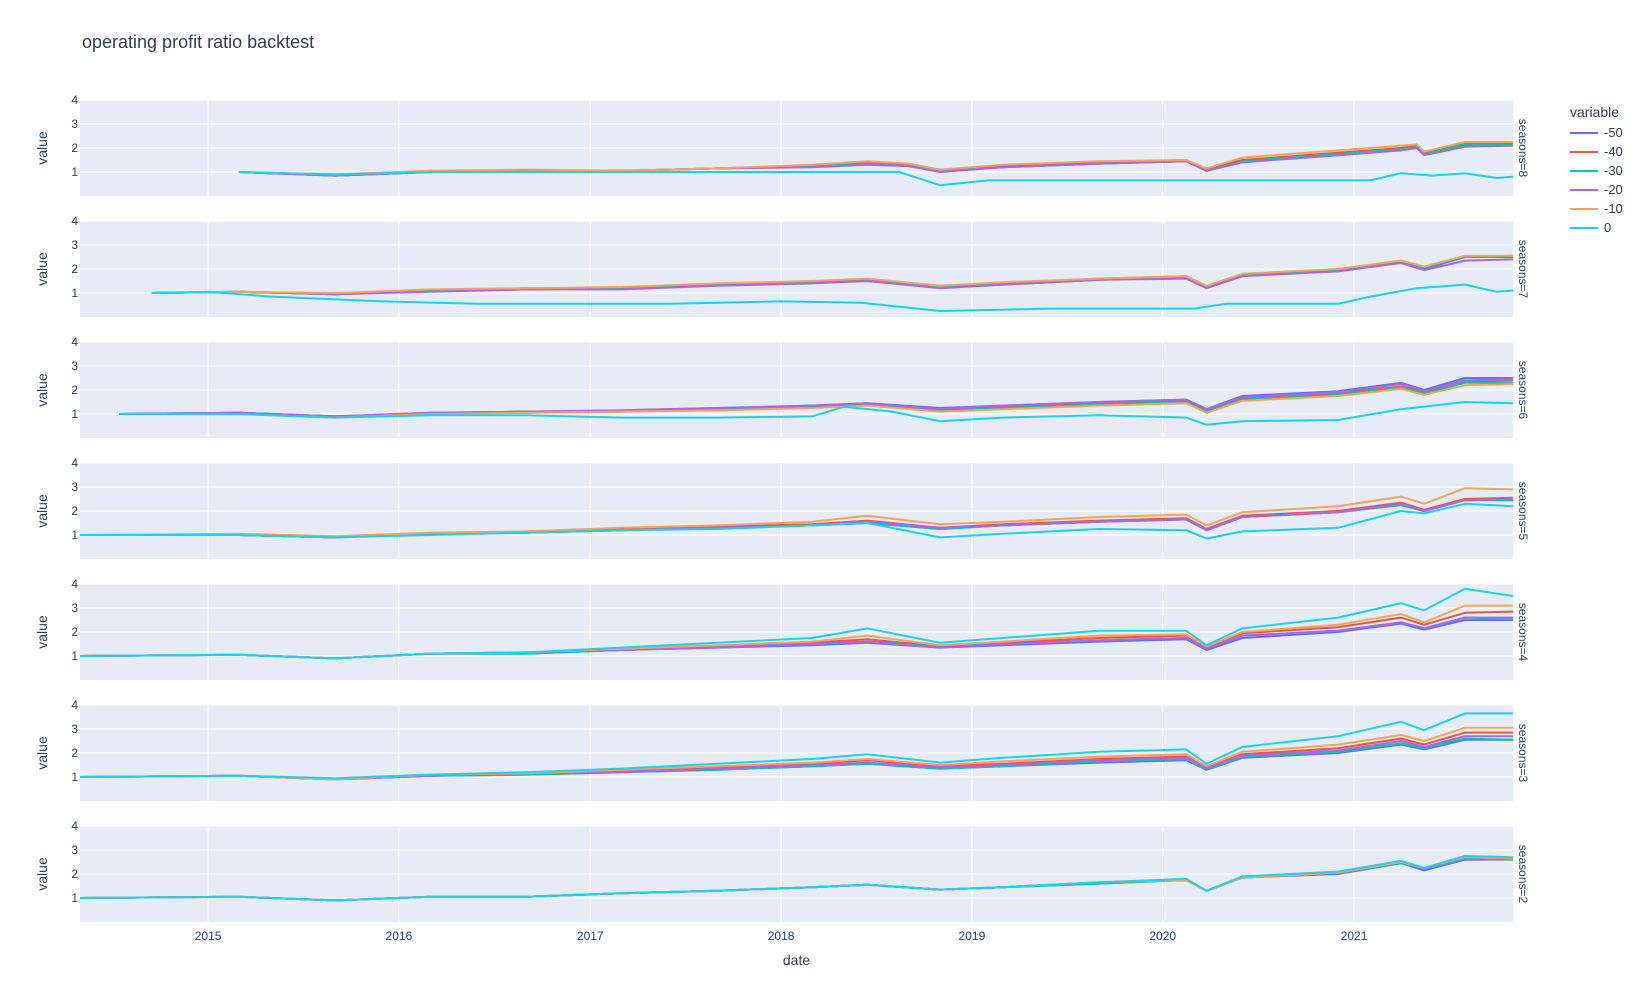  What do you see at coordinates (1523, 269) in the screenshot?
I see `facet-label: seasons=7` at bounding box center [1523, 269].